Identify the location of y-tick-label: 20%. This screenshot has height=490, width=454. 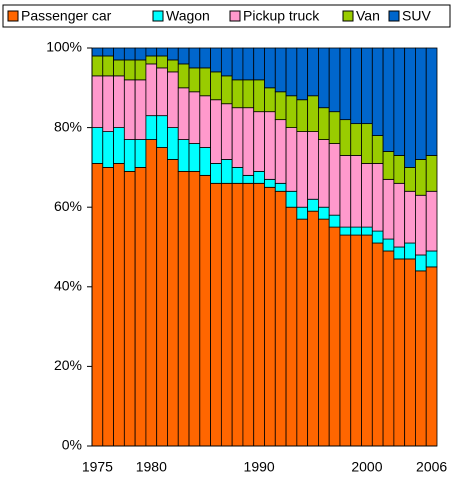
(68, 365).